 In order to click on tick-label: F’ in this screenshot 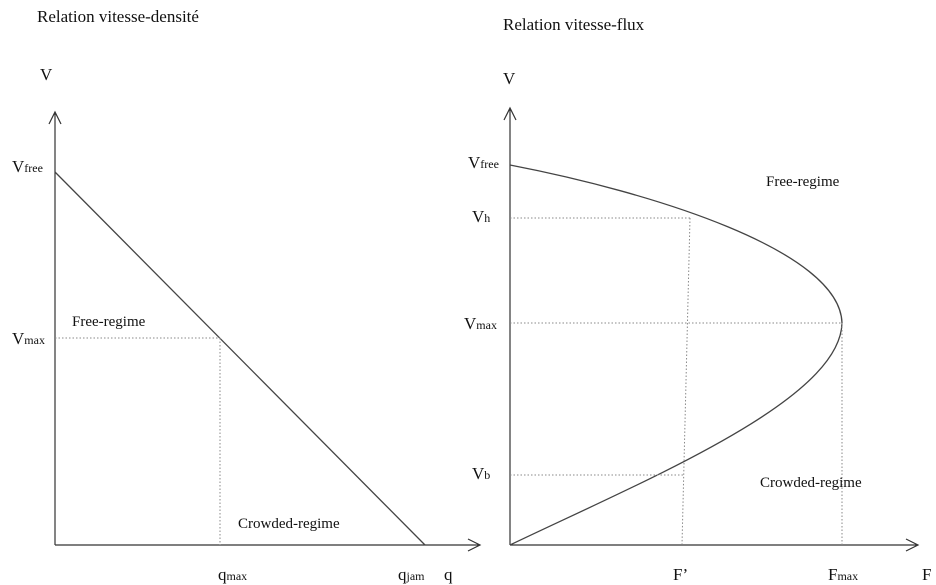, I will do `click(680, 574)`.